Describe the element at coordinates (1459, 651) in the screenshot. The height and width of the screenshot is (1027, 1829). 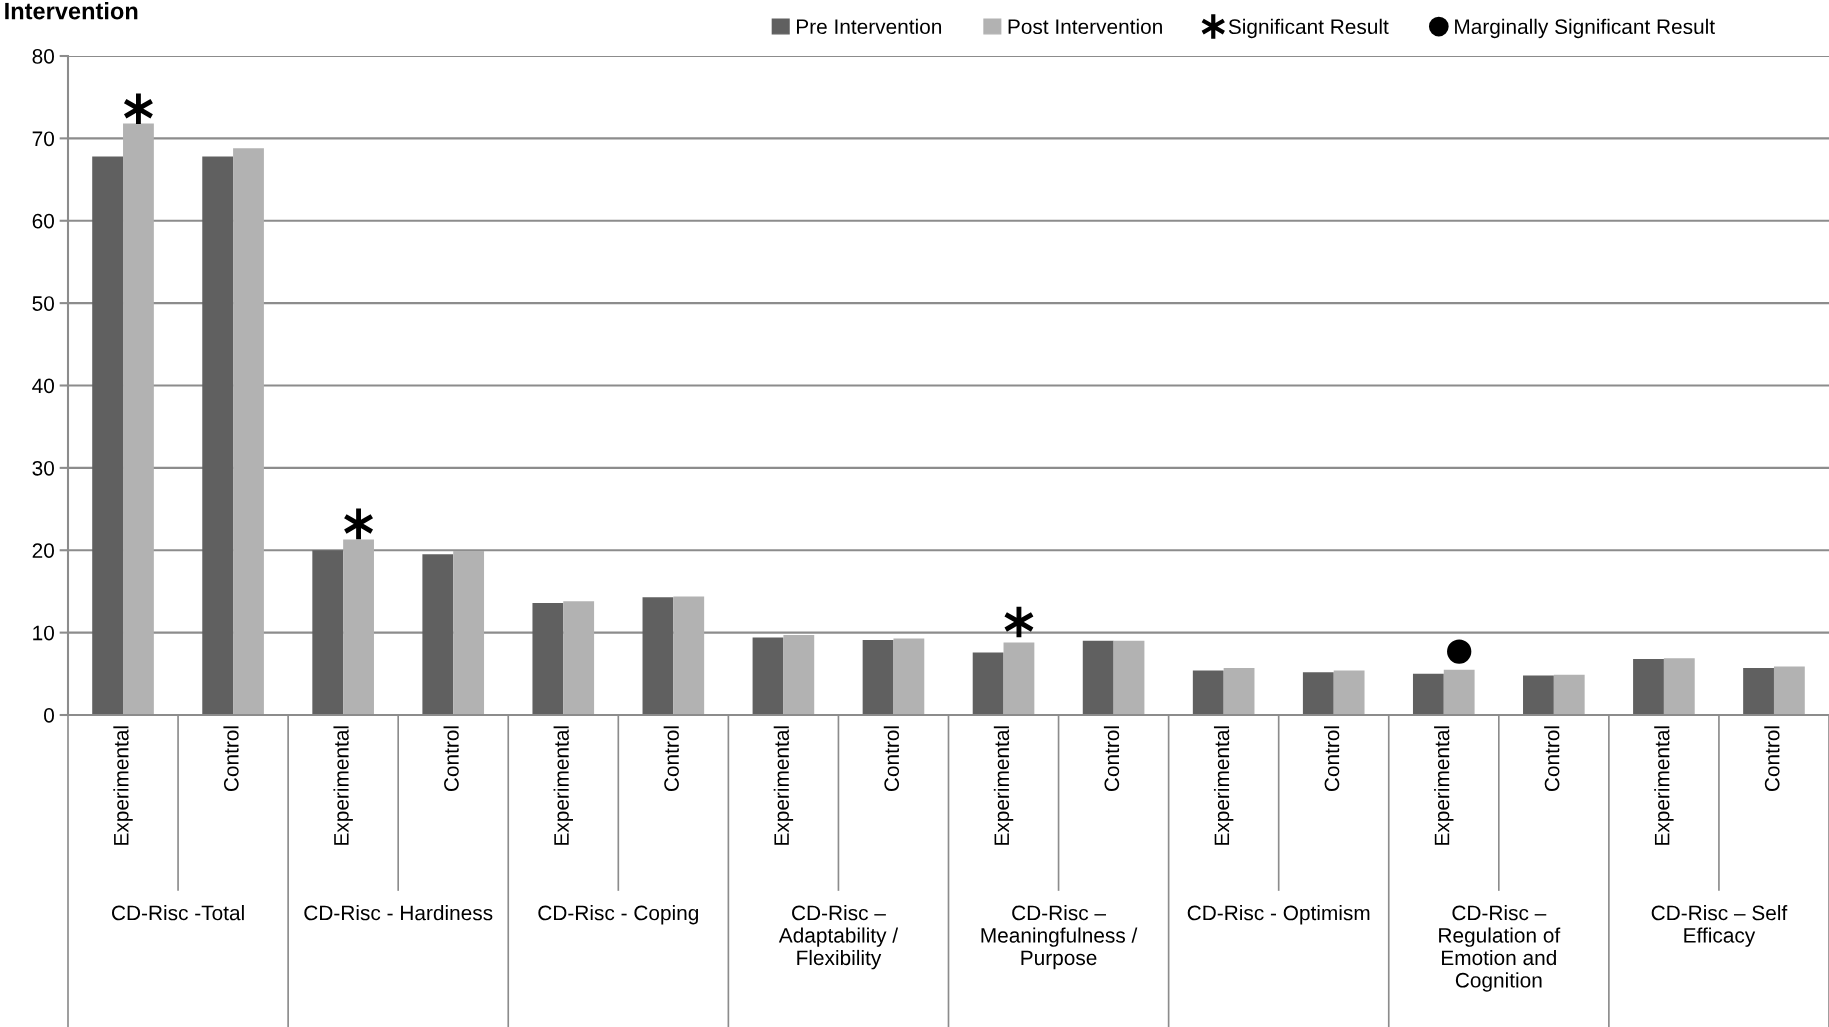
I see `point` at that location.